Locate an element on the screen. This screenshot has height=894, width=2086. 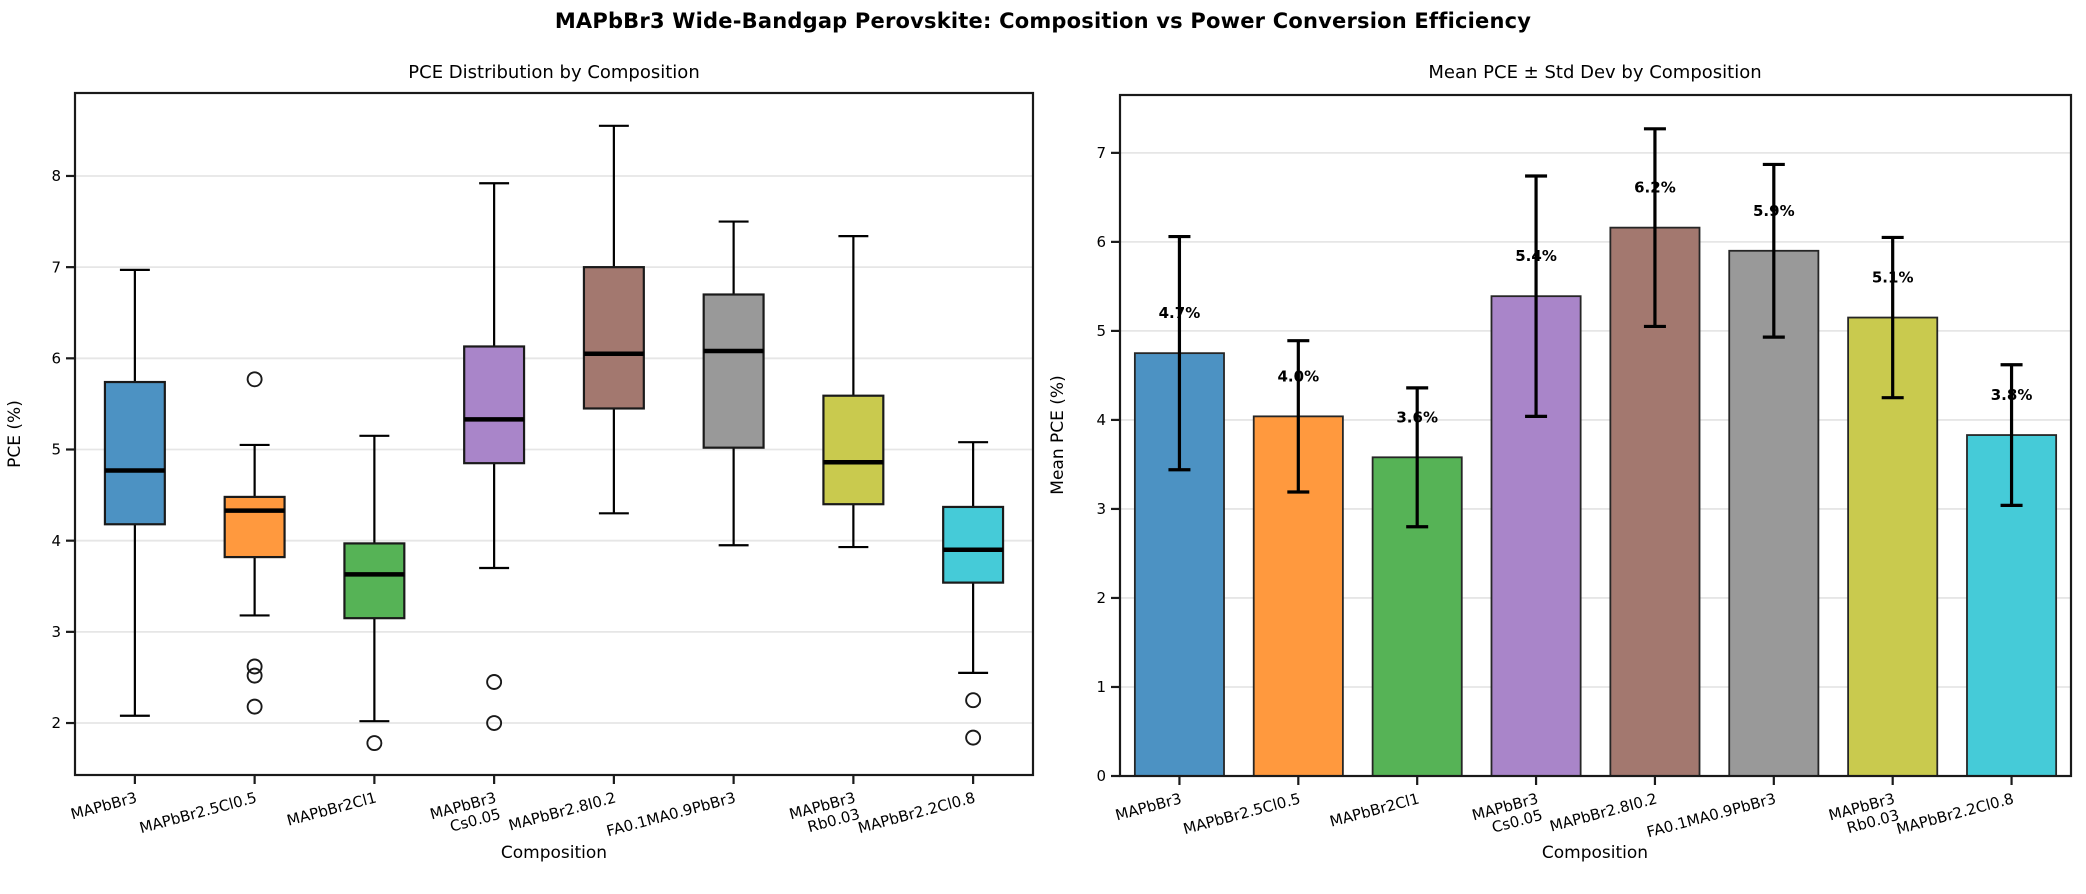
boxplot-xlabel: Composition is located at coordinates (554, 853).